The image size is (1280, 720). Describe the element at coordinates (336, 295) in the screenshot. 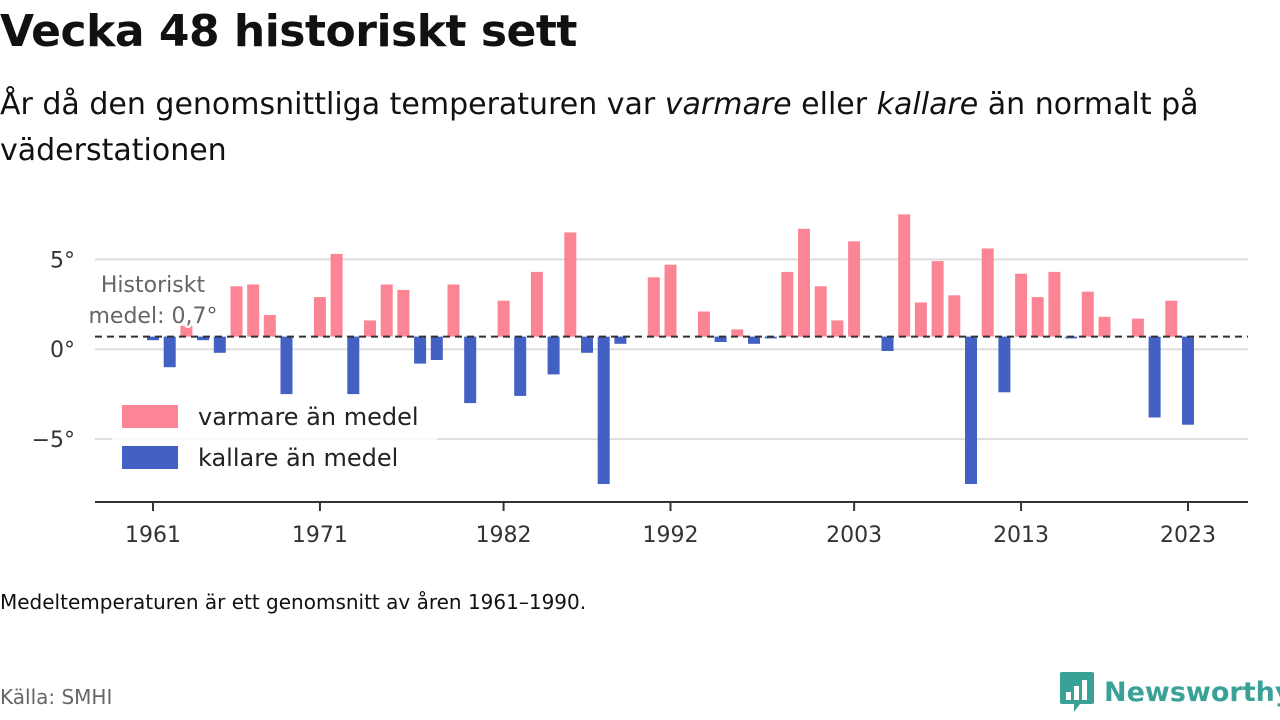

I see `bar-1972` at that location.